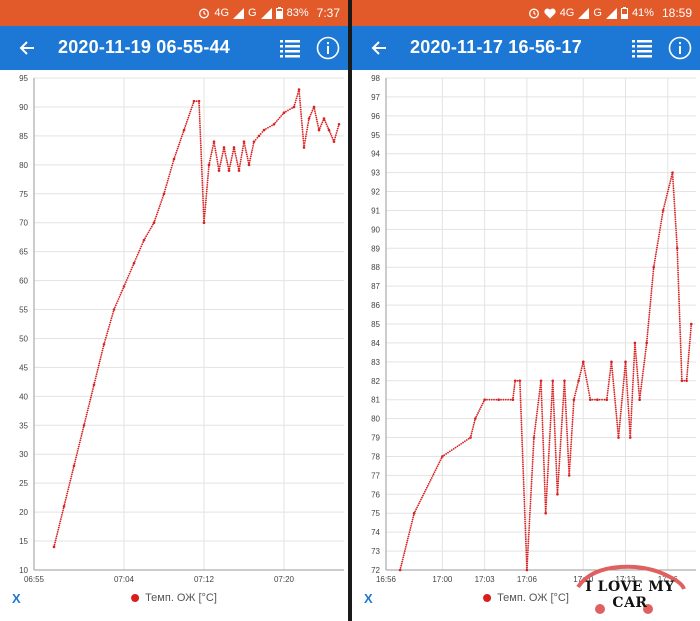  I want to click on x-tick-label: 17:13, so click(626, 579).